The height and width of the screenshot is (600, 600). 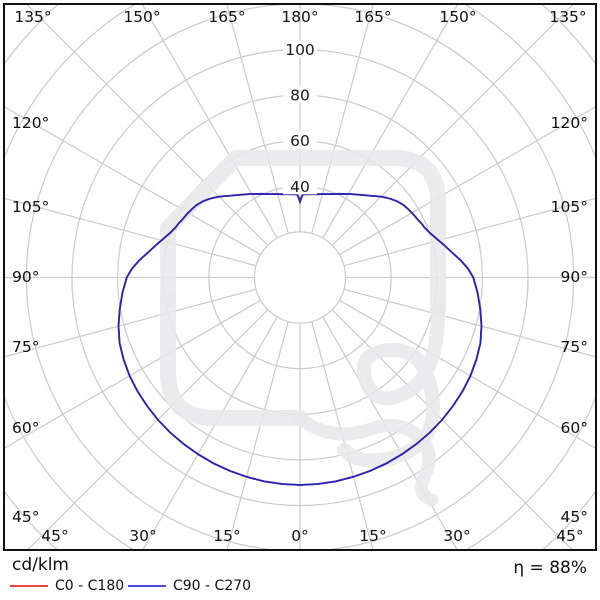 I want to click on angle-label-top: 180°, so click(x=299, y=17).